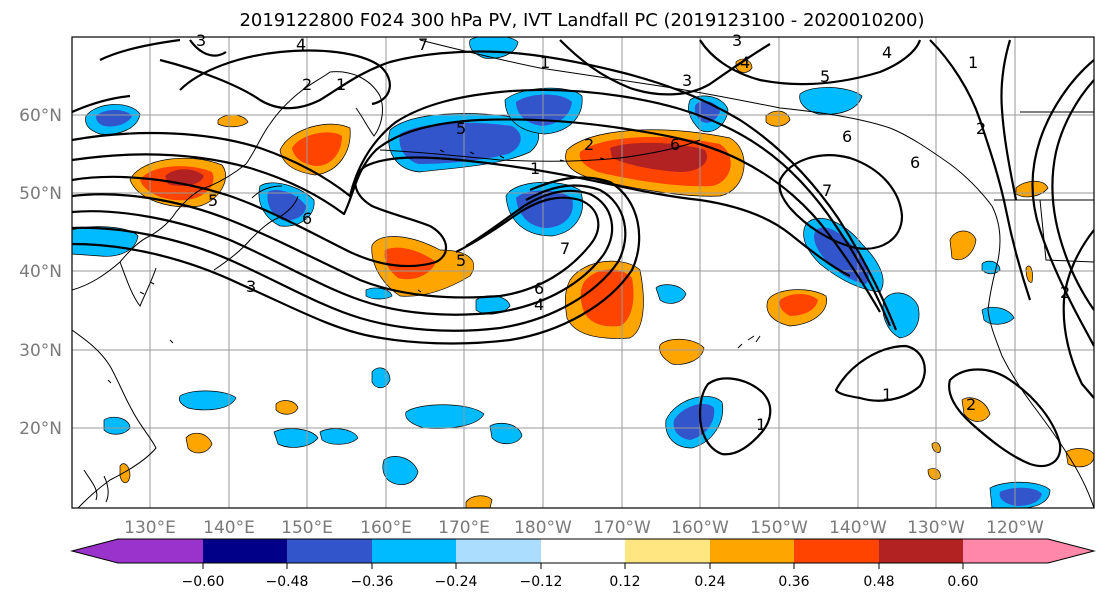 The height and width of the screenshot is (601, 1105). What do you see at coordinates (1044, 187) in the screenshot?
I see `border-us-canada` at bounding box center [1044, 187].